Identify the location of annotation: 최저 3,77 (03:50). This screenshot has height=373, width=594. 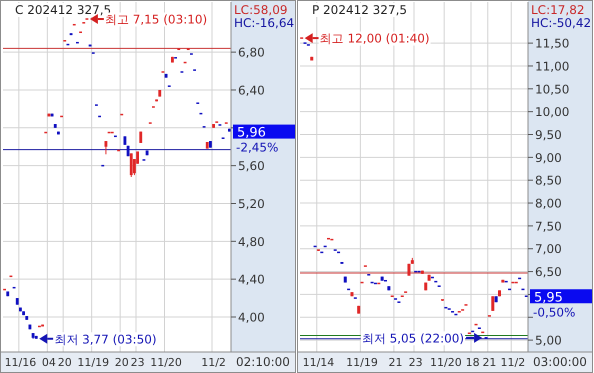
(105, 339).